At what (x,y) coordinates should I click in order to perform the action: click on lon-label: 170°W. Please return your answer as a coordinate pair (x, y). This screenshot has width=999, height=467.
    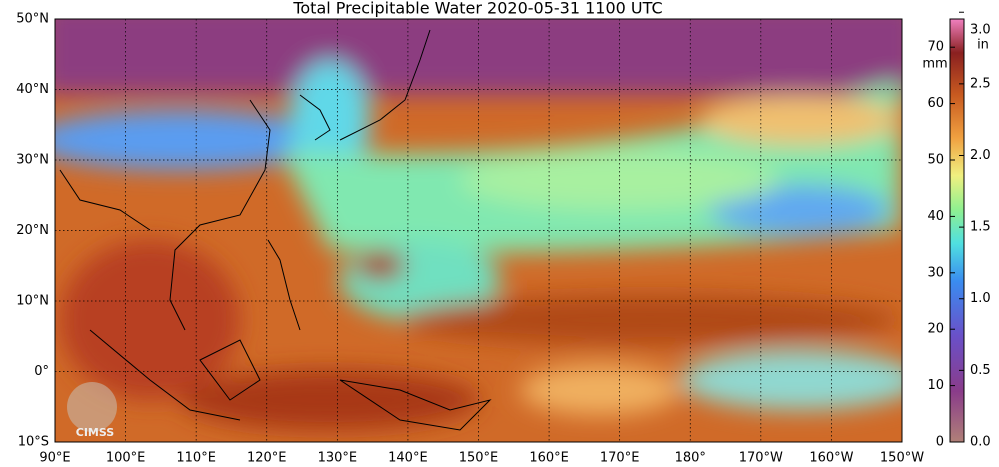
    Looking at the image, I should click on (761, 458).